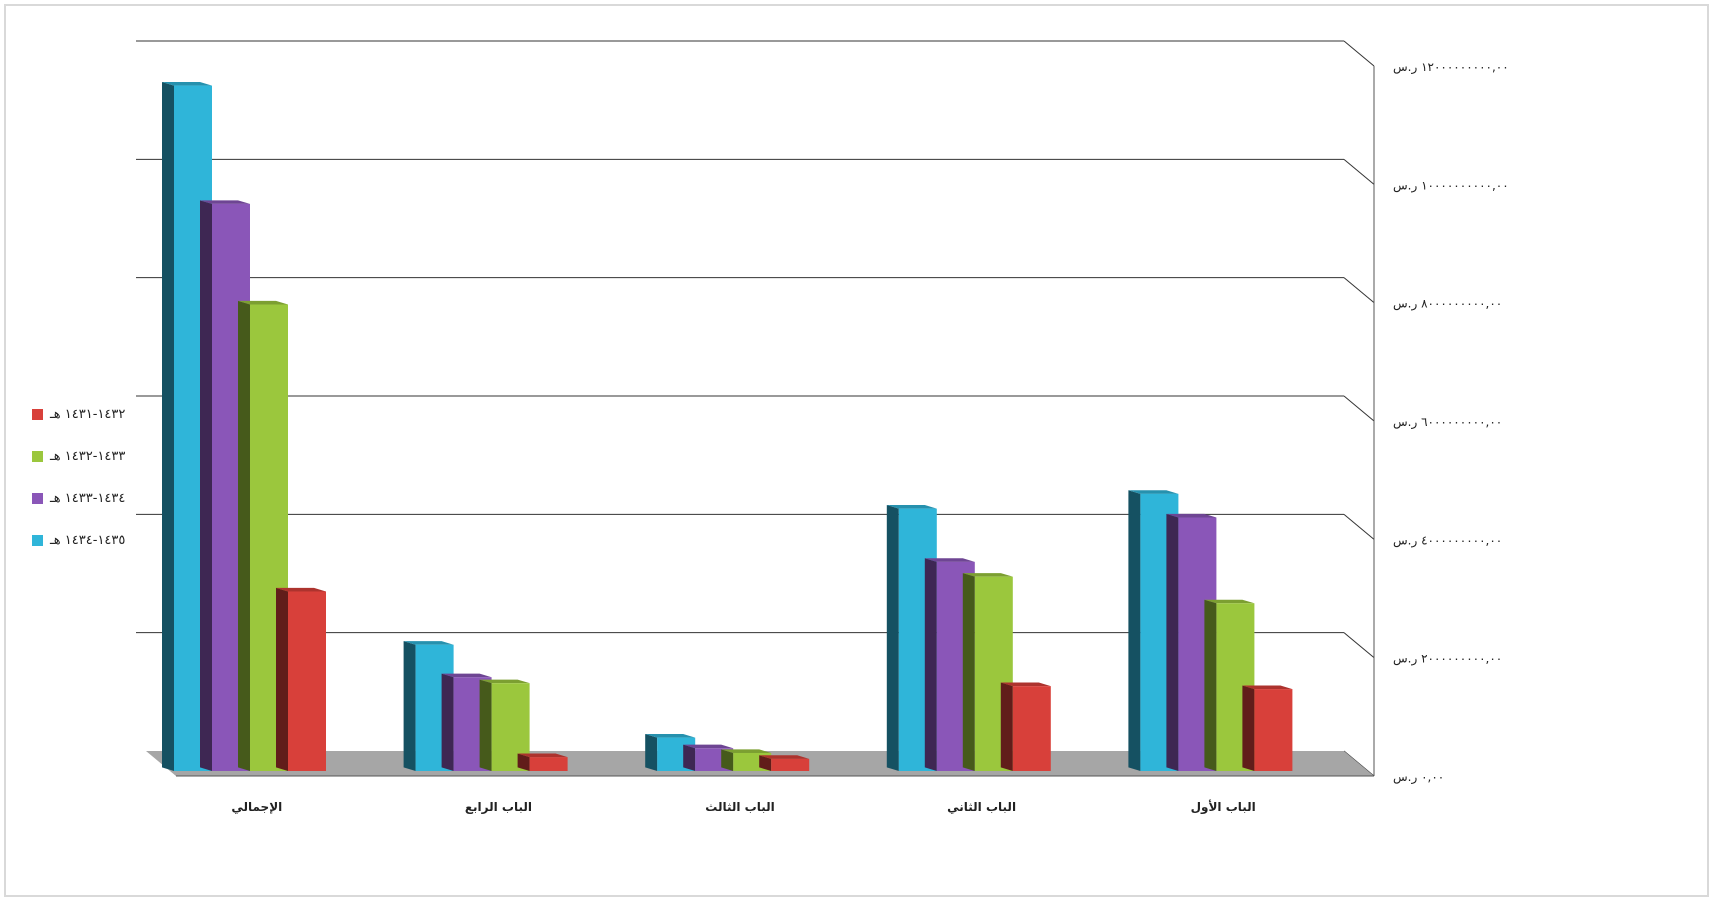 This screenshot has height=903, width=1715. What do you see at coordinates (740, 807) in the screenshot?
I see `x-tick-label: الباب الثالث` at bounding box center [740, 807].